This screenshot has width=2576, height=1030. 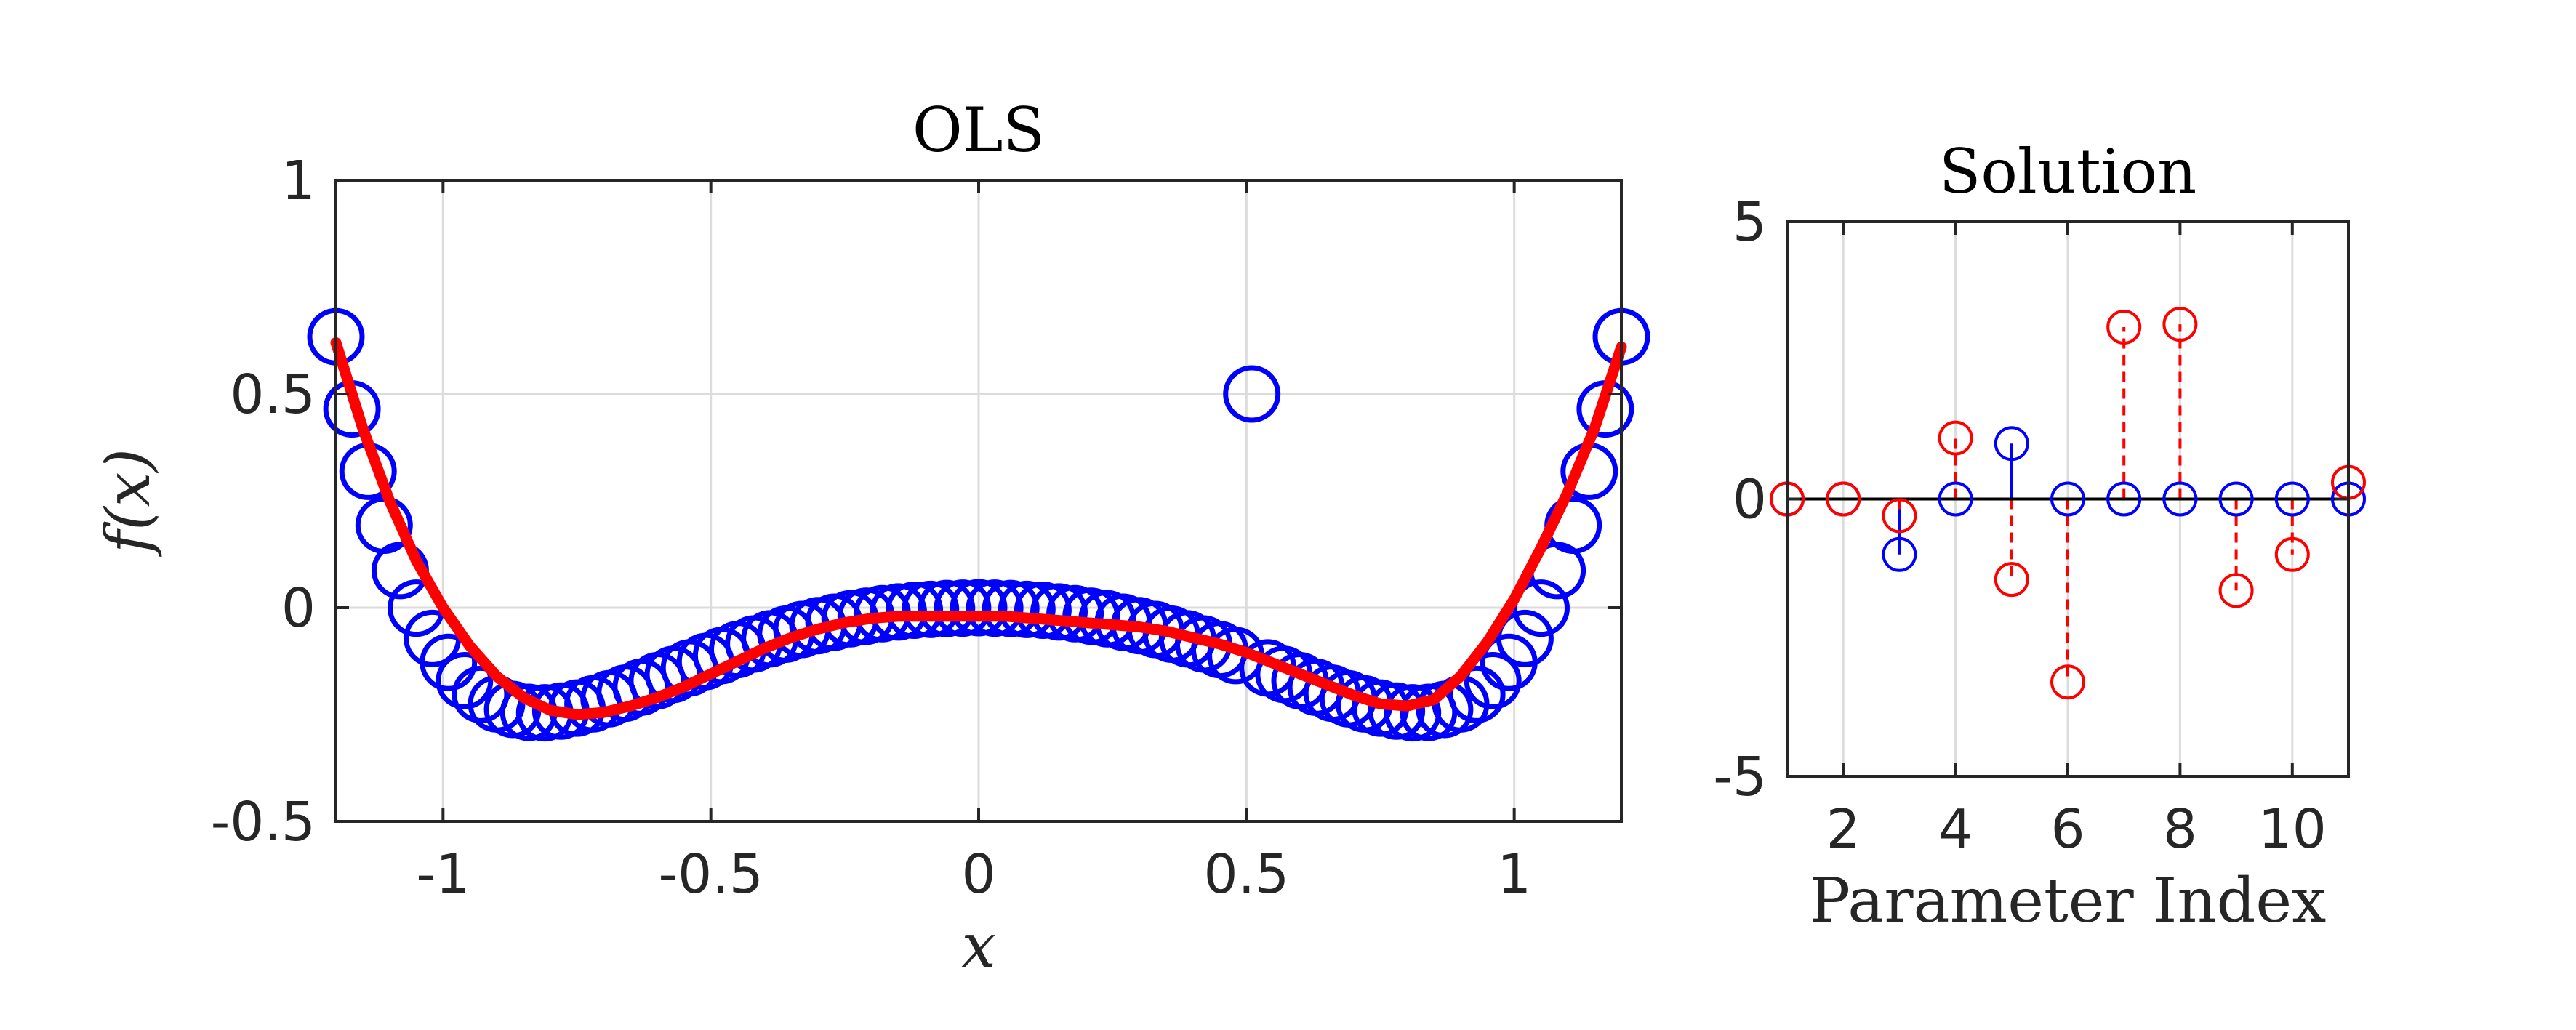 I want to click on ols-chart-title: OLS, so click(x=979, y=130).